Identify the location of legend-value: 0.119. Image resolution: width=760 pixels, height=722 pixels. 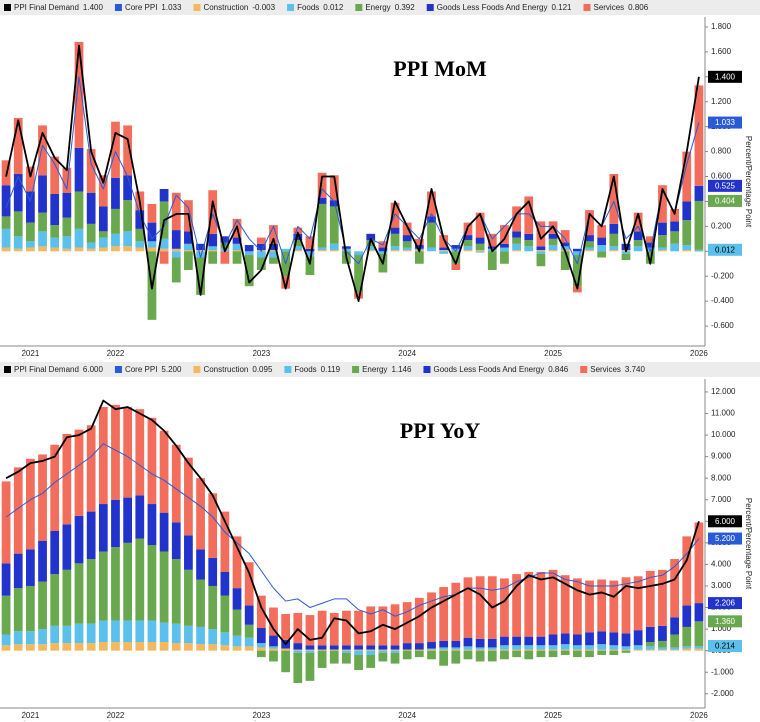
(331, 369).